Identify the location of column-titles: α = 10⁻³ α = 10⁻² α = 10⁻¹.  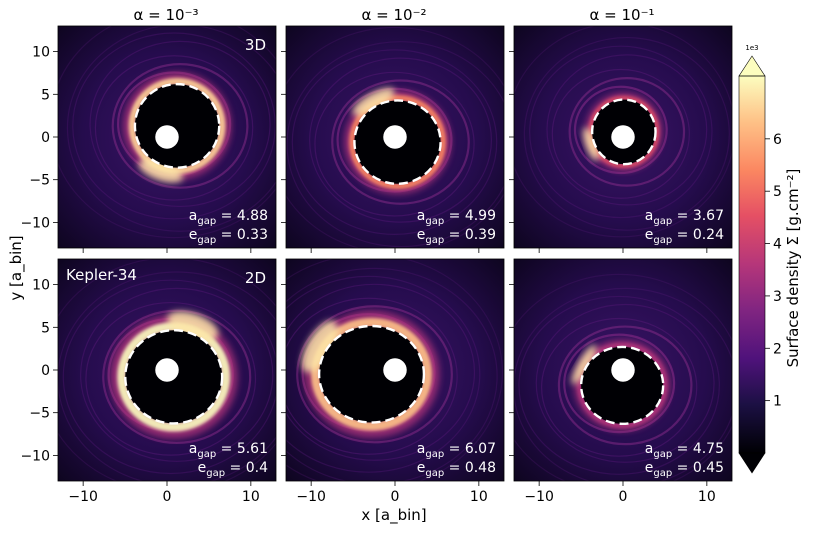
(393, 15).